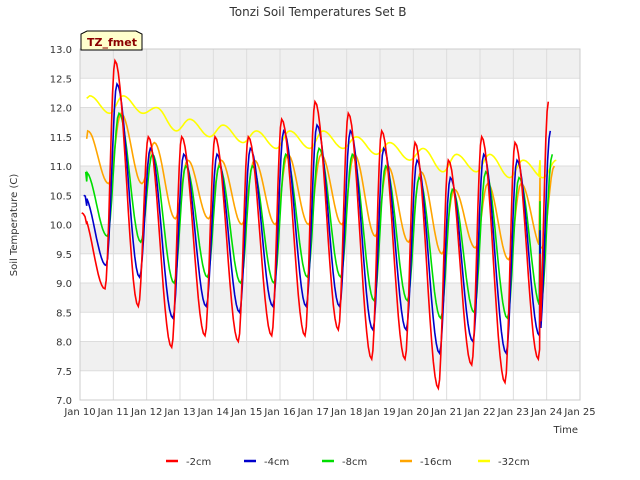 Image resolution: width=640 pixels, height=480 pixels. What do you see at coordinates (579, 412) in the screenshot?
I see `x-tick-label: Jan 25` at bounding box center [579, 412].